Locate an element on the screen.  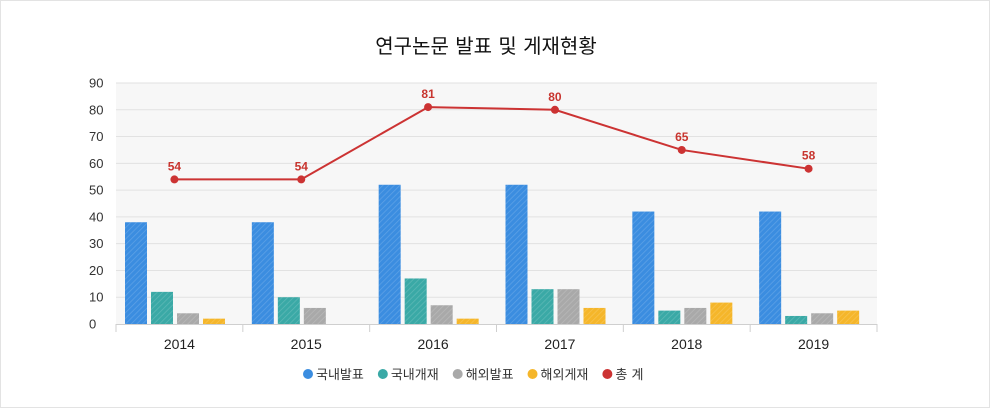
legend-item: 국내개재 is located at coordinates (408, 375).